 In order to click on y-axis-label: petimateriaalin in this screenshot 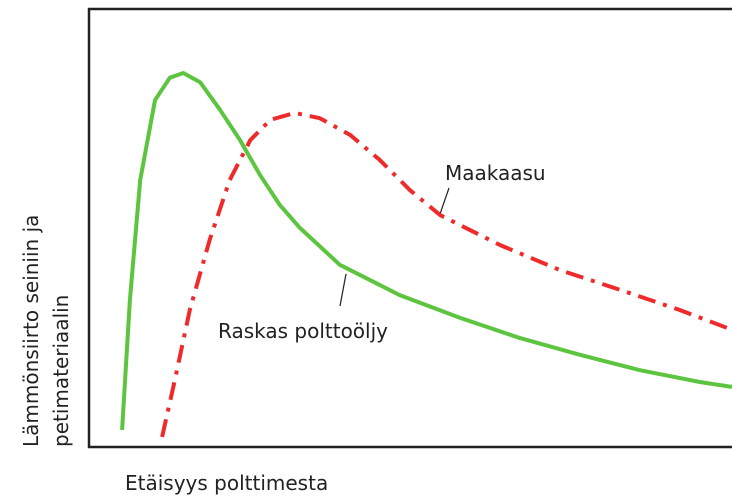, I will do `click(61, 371)`.